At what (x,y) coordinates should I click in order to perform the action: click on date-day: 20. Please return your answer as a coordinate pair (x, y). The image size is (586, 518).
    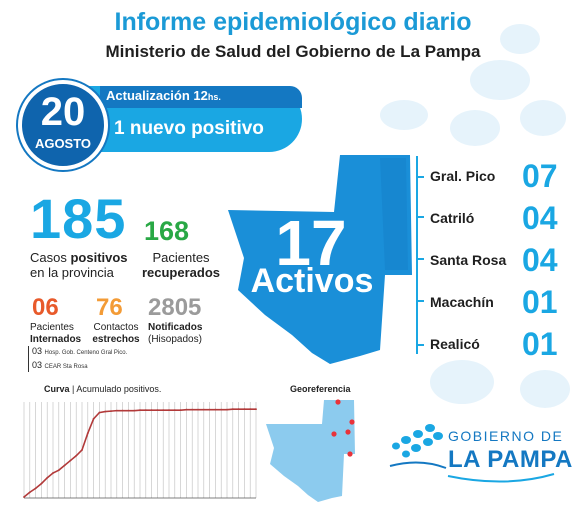
    Looking at the image, I should click on (63, 112).